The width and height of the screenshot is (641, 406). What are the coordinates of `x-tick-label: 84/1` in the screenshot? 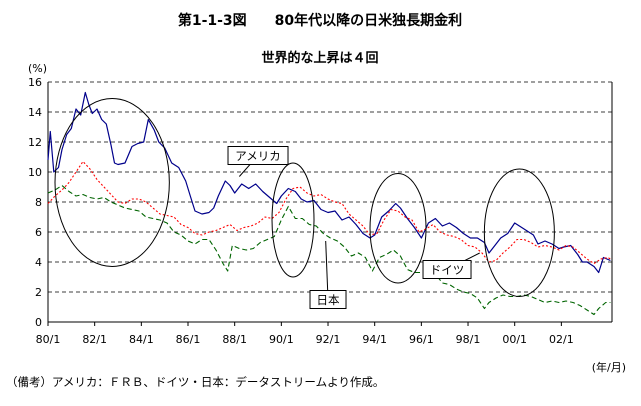 It's located at (141, 339).